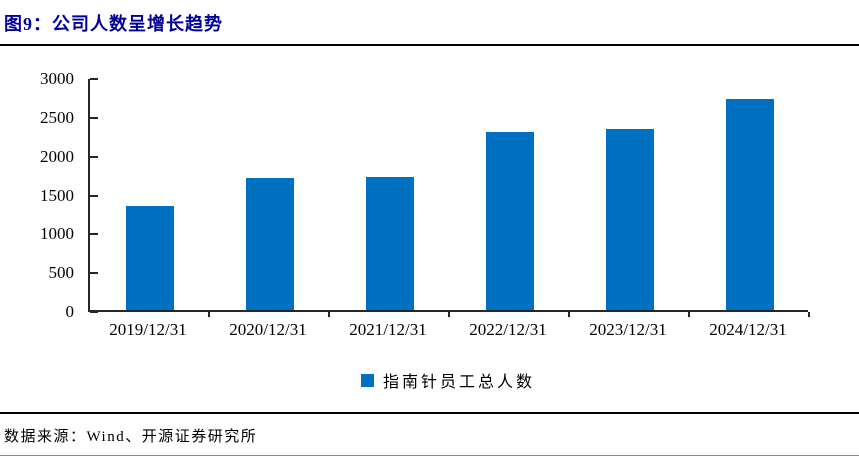 The width and height of the screenshot is (859, 457). I want to click on y-axis-tick-label: 0, so click(70, 311).